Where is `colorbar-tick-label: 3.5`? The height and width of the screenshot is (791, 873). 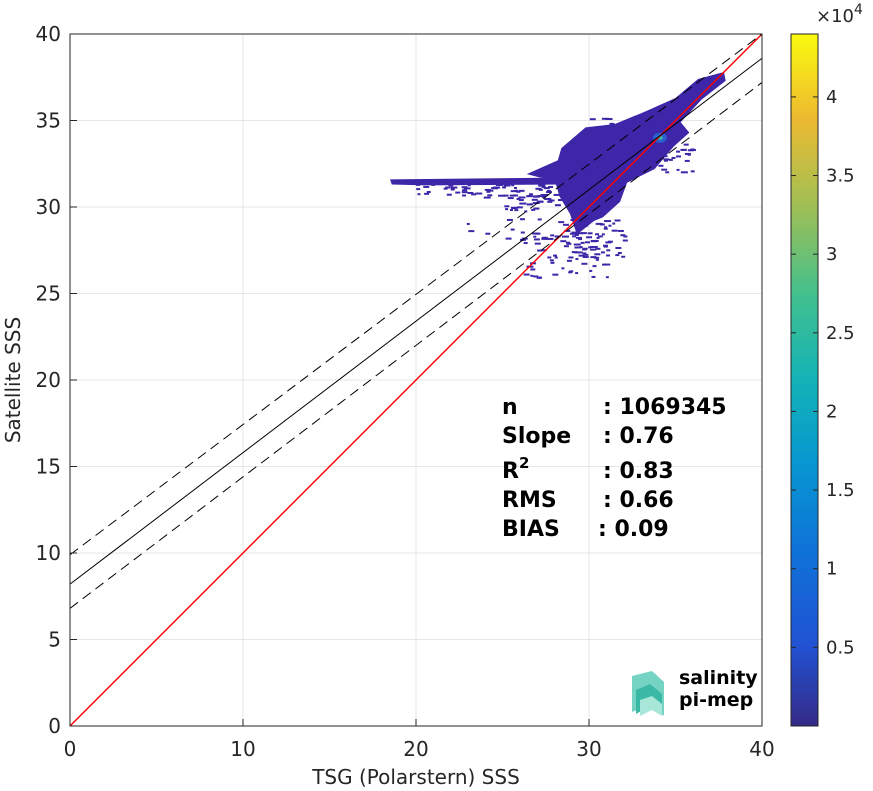
colorbar-tick-label: 3.5 is located at coordinates (840, 176).